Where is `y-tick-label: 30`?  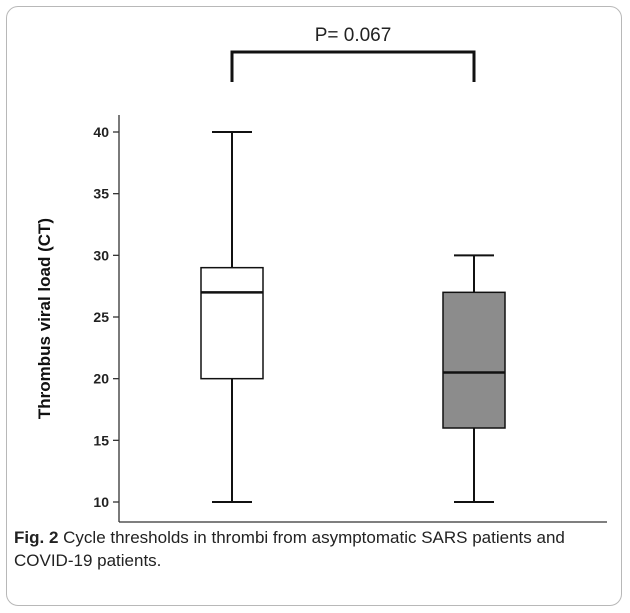
y-tick-label: 30 is located at coordinates (101, 255).